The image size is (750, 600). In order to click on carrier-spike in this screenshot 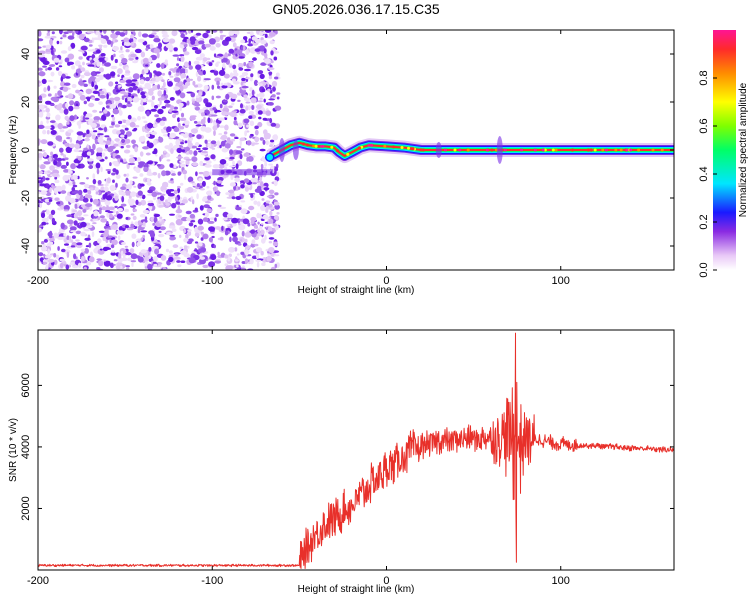, I will do `click(295, 150)`.